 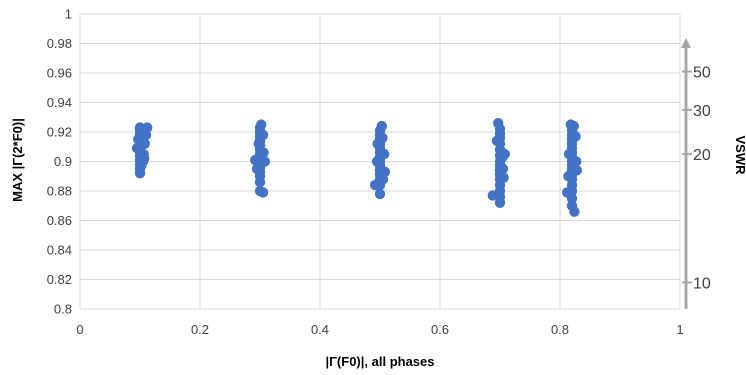 What do you see at coordinates (17, 160) in the screenshot?
I see `y-axis-title: MAX |Γ(2*F0)|` at bounding box center [17, 160].